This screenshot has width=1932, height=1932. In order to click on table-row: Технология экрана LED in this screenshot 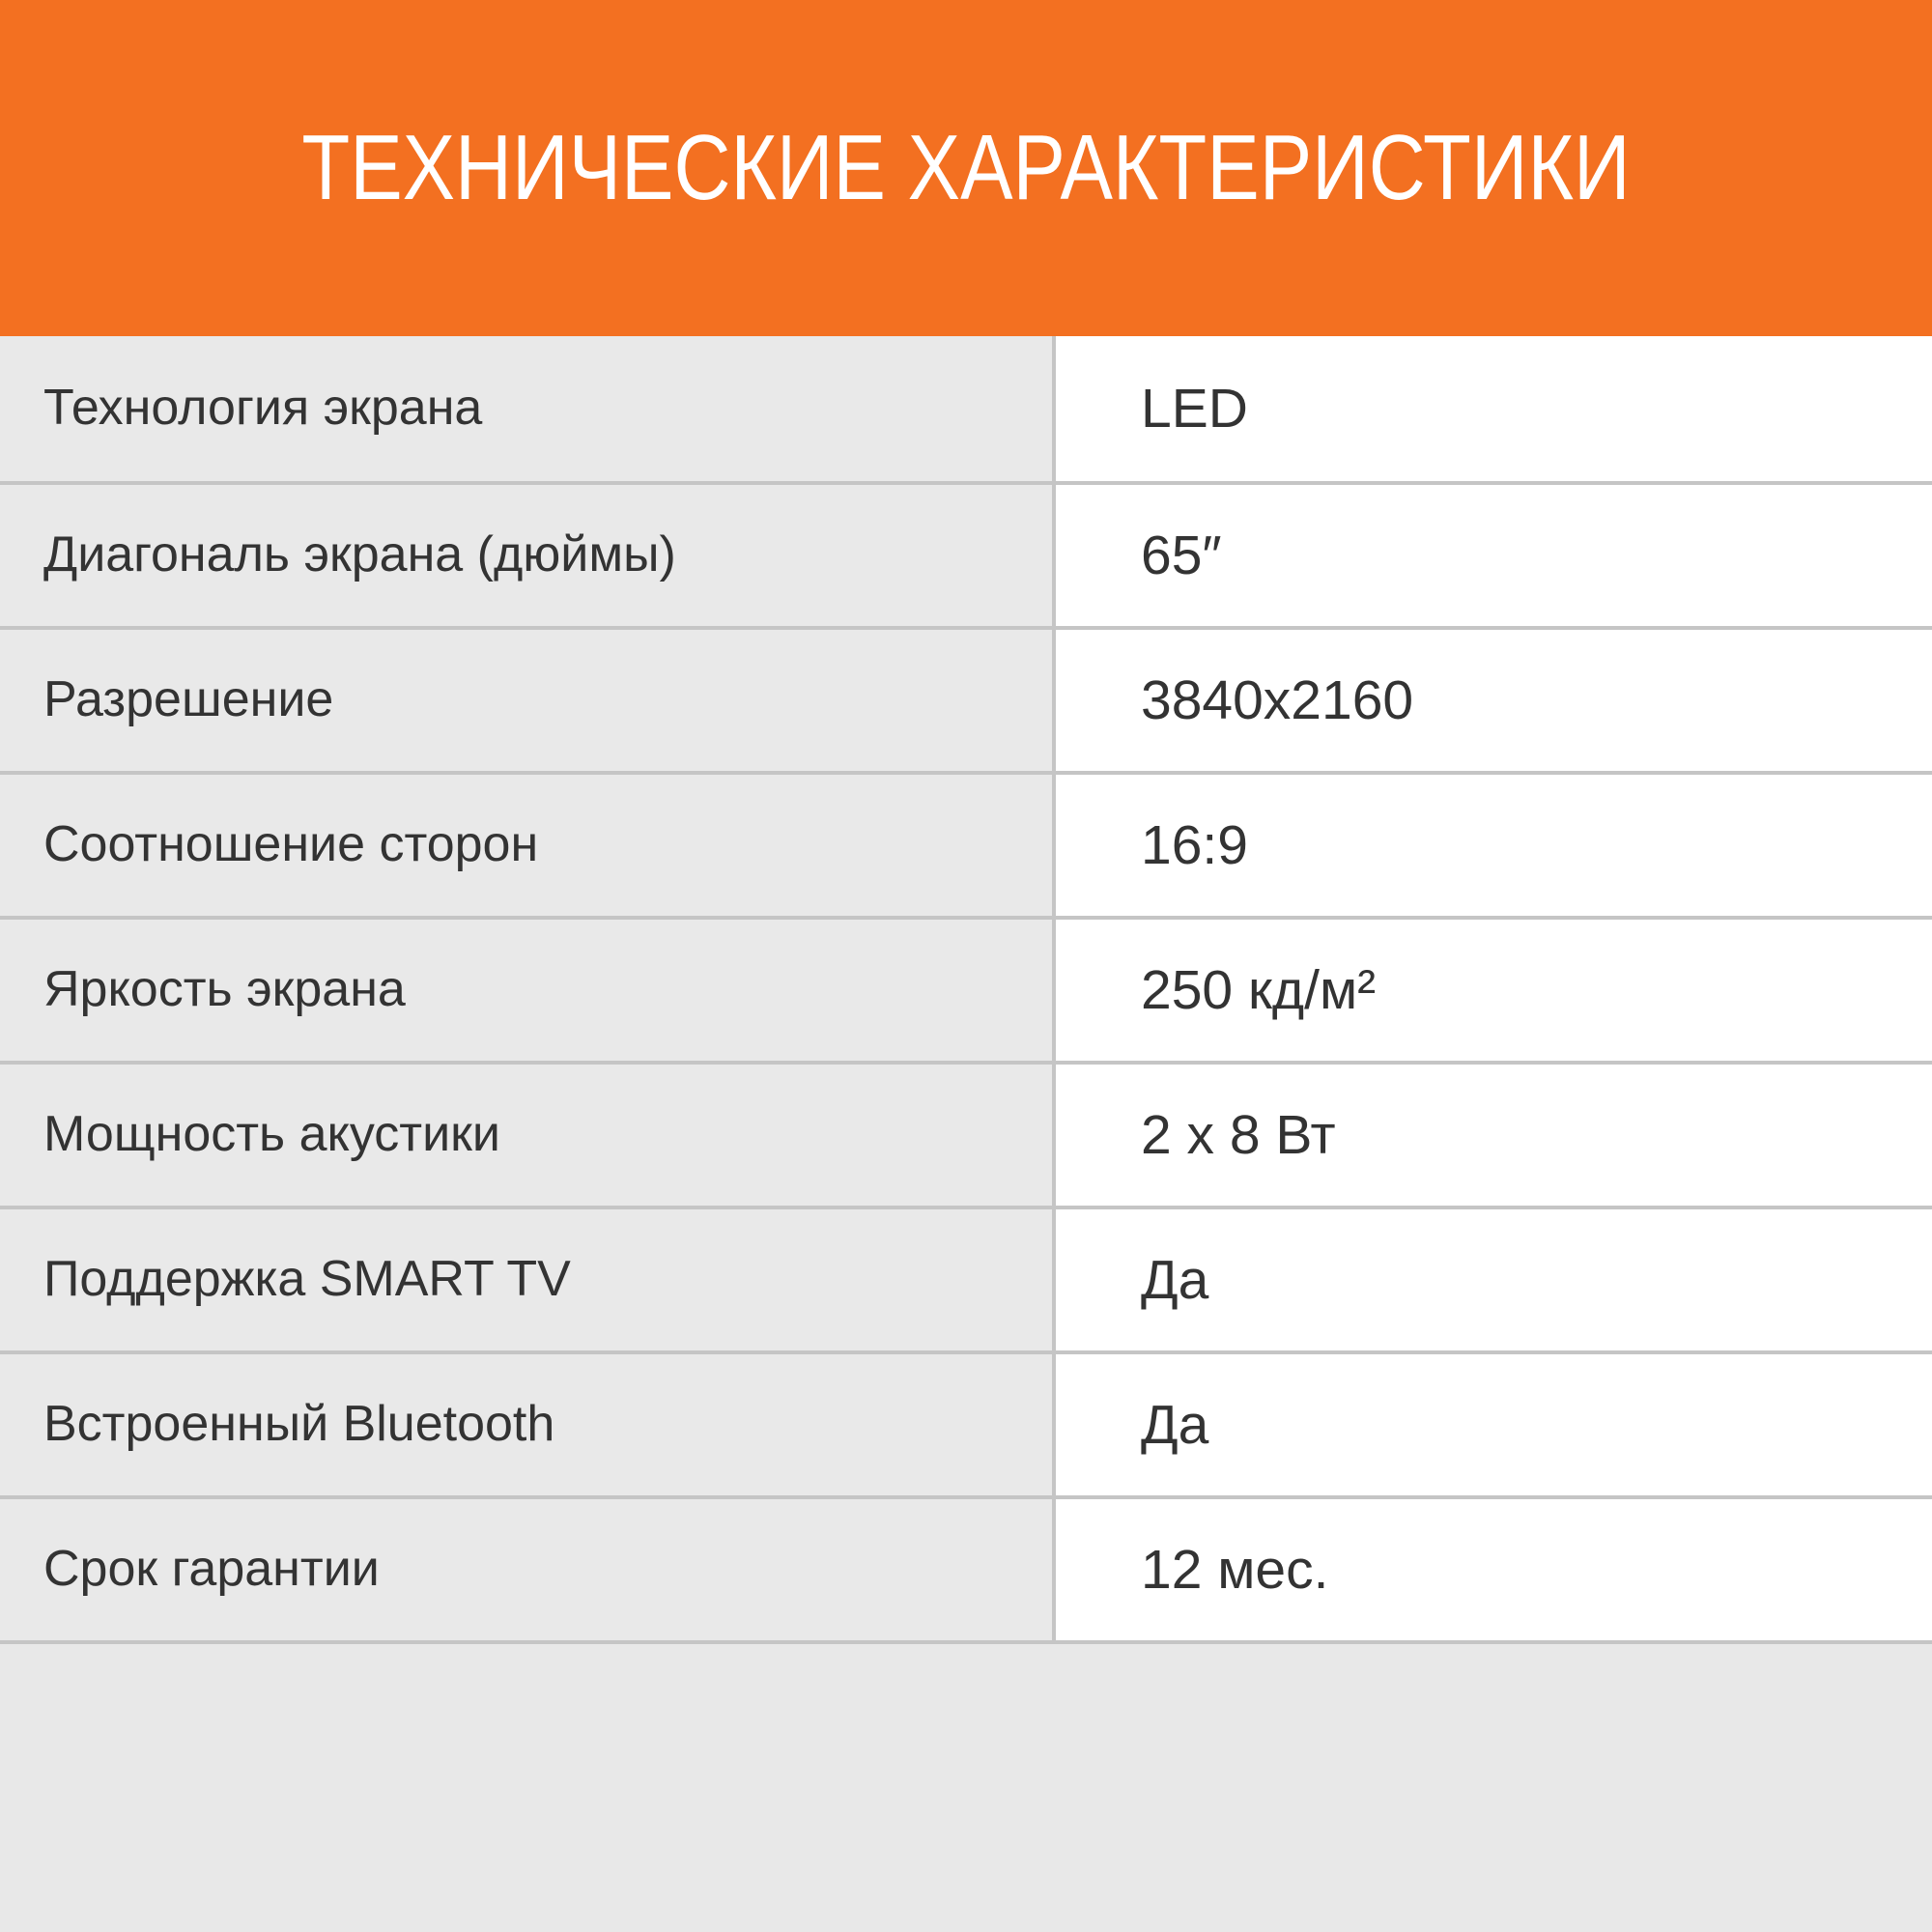, I will do `click(966, 408)`.